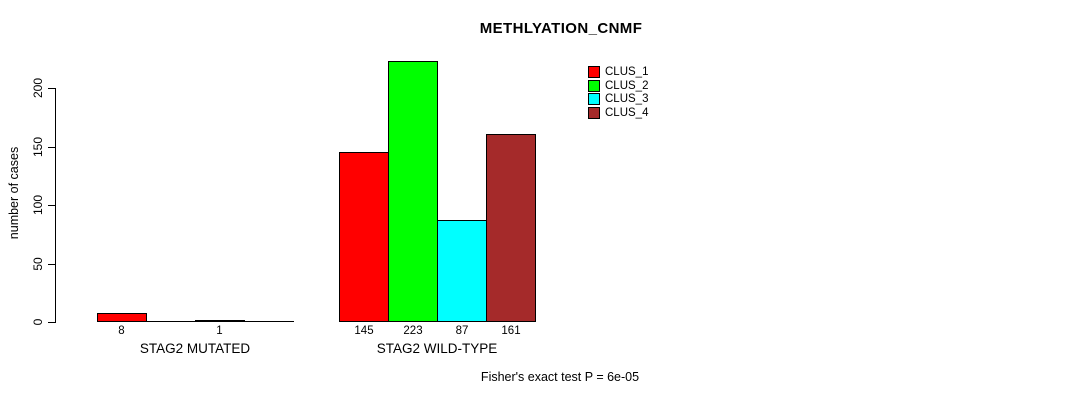 The width and height of the screenshot is (1090, 400). What do you see at coordinates (38, 205) in the screenshot?
I see `y-tick-label: 100` at bounding box center [38, 205].